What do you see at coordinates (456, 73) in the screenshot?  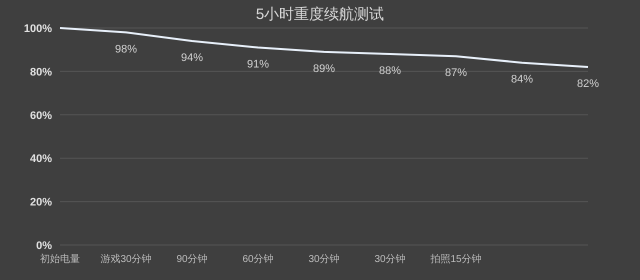 I see `data-label: 87%` at bounding box center [456, 73].